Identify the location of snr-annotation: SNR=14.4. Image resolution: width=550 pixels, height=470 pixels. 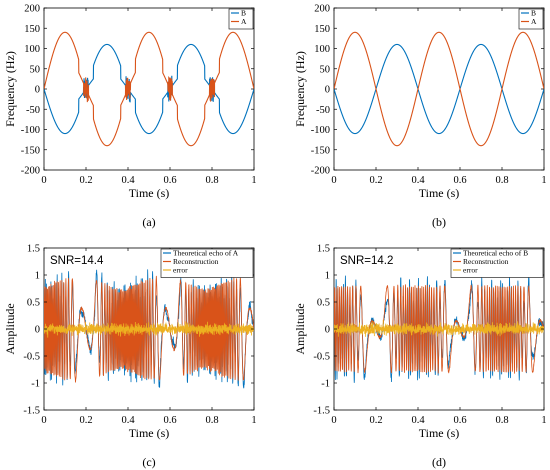
(77, 261).